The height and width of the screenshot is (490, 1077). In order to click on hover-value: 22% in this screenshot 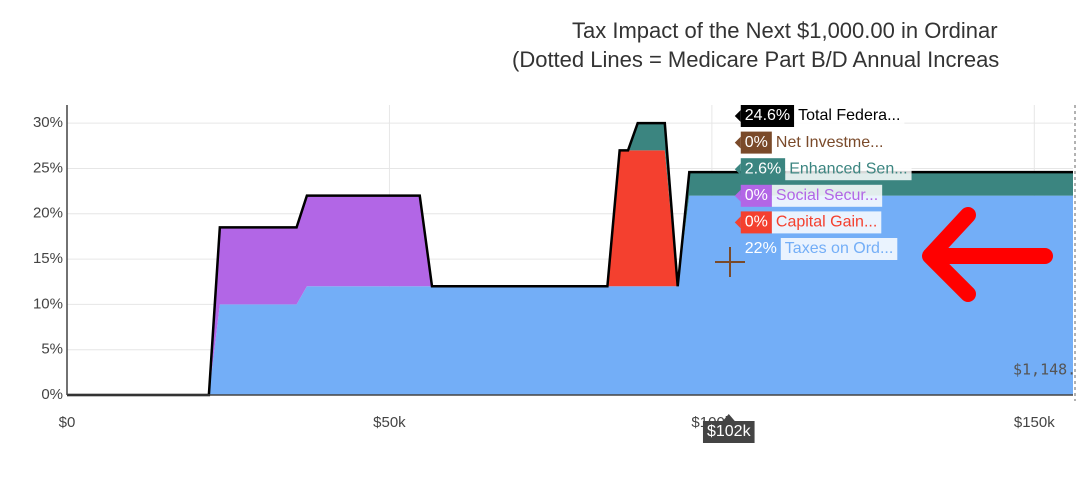, I will do `click(761, 248)`.